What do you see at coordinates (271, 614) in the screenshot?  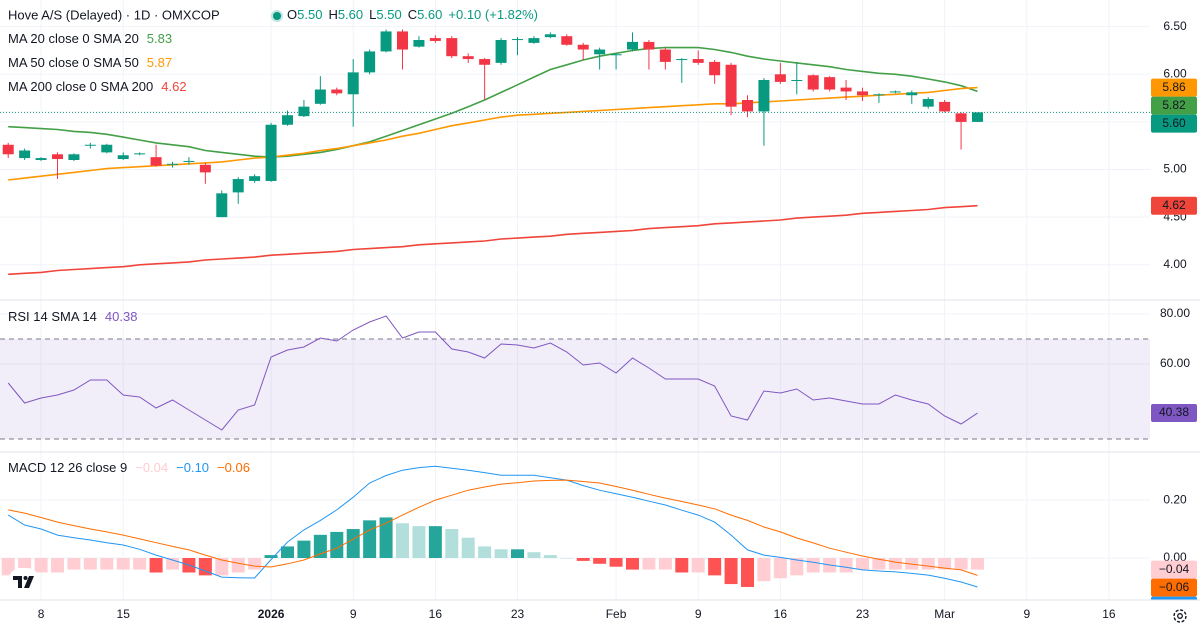 I see `x-tick-label: 2026` at bounding box center [271, 614].